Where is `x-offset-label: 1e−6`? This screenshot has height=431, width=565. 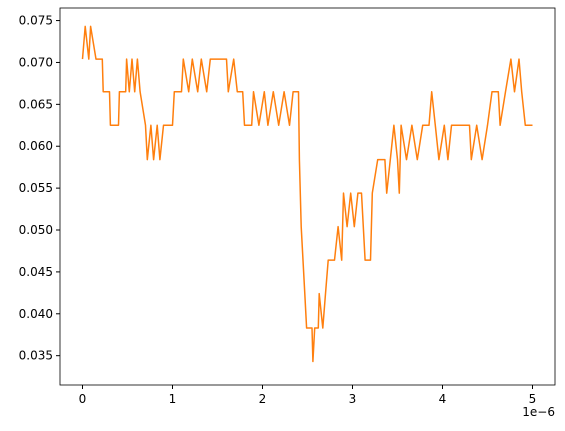 x-offset-label: 1e−6 is located at coordinates (538, 412).